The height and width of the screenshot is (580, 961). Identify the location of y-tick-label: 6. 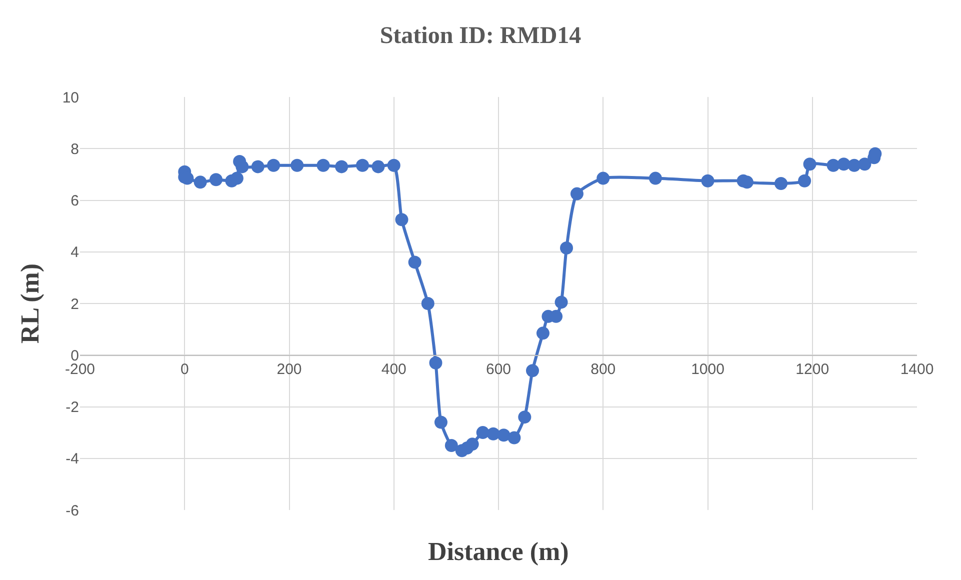
(74, 201).